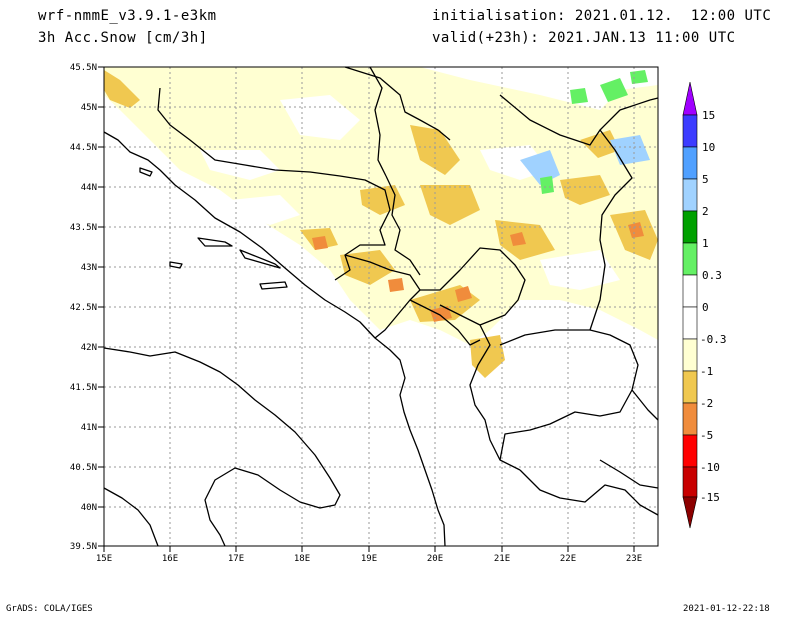  What do you see at coordinates (705, 179) in the screenshot?
I see `colorbar-label: 5` at bounding box center [705, 179].